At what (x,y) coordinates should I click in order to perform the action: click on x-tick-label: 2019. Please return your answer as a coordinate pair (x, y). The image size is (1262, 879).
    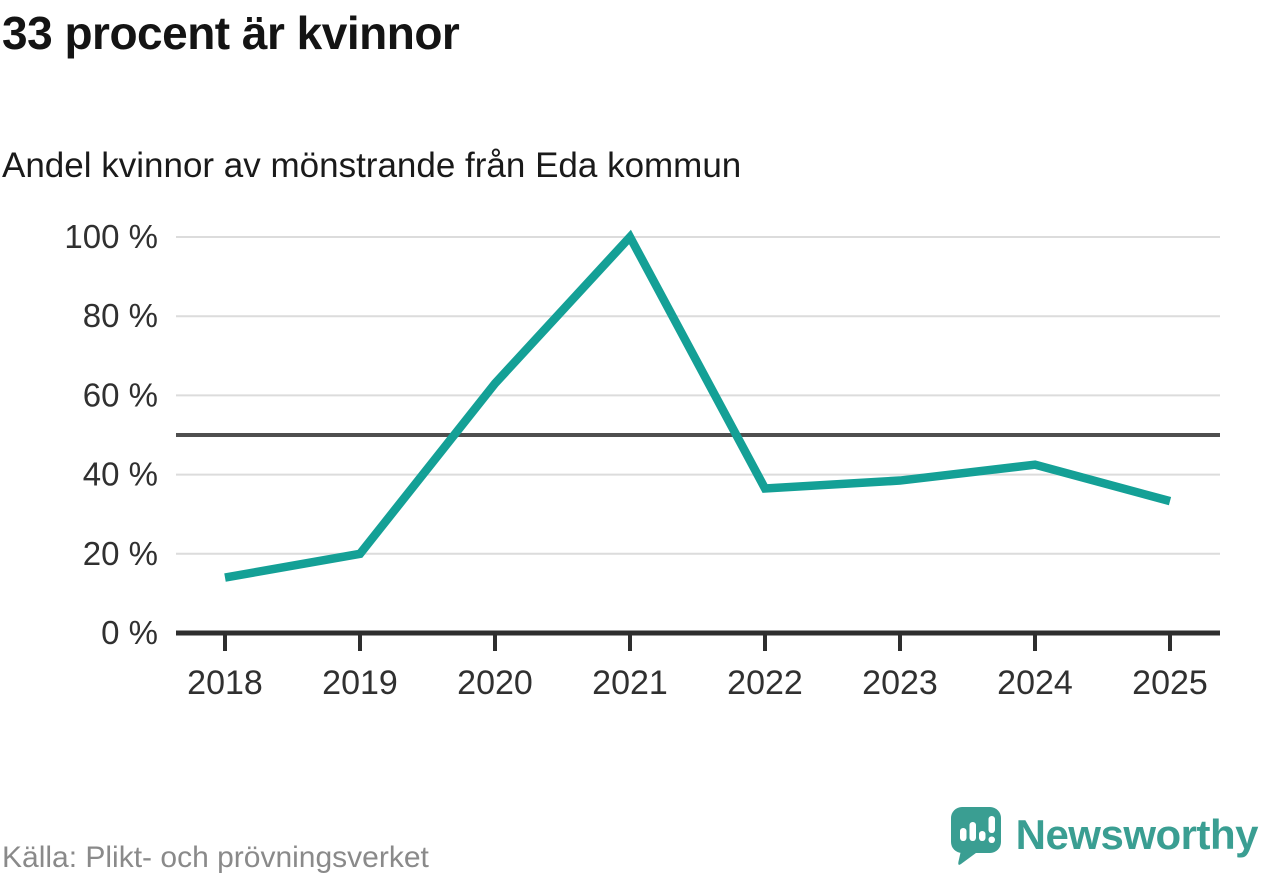
    Looking at the image, I should click on (360, 683).